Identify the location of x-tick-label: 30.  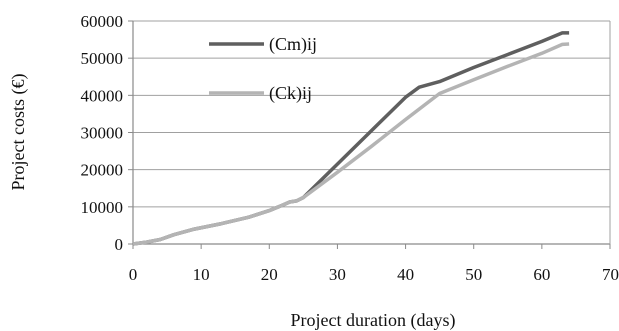
(337, 274).